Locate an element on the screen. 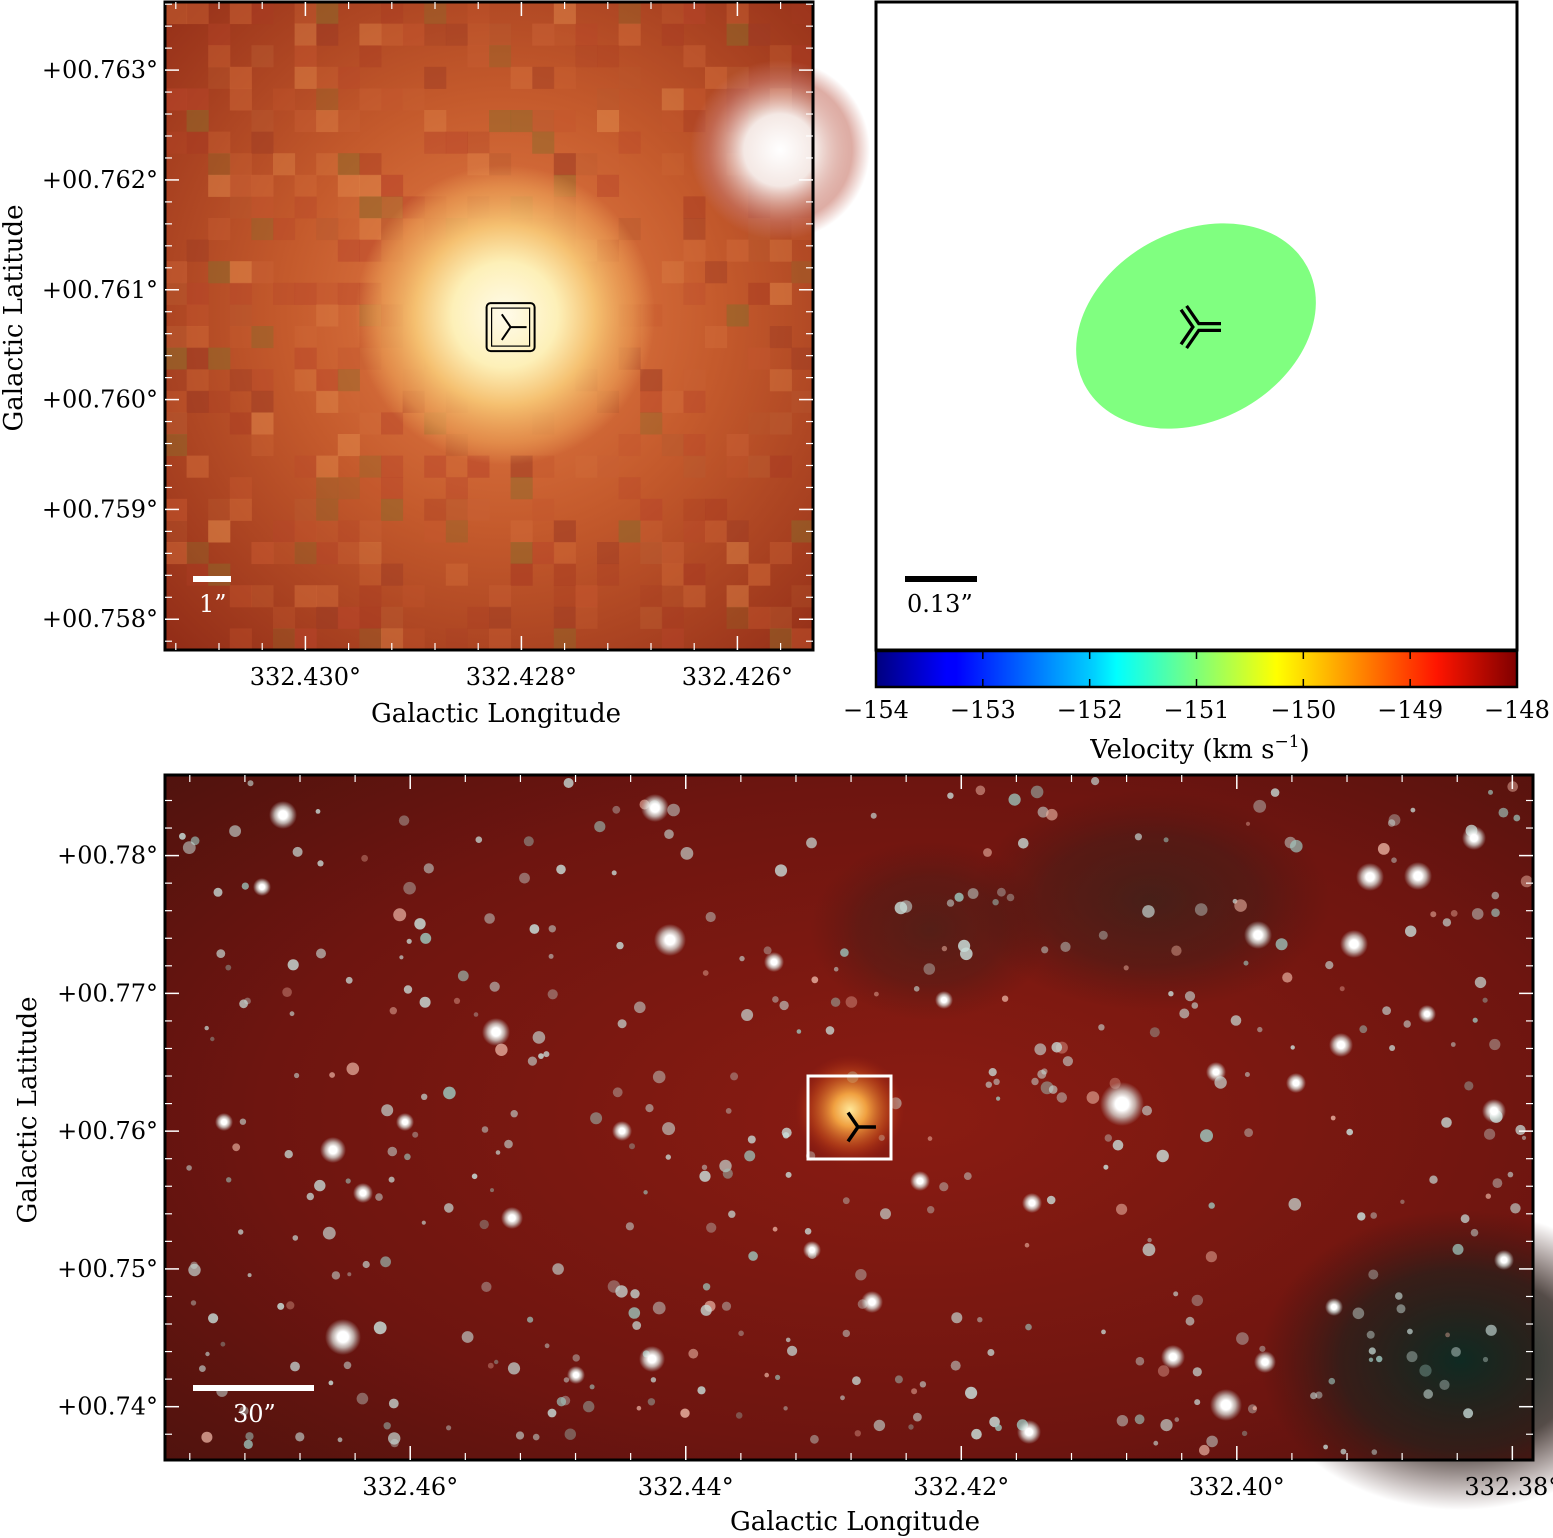  wide-field-y-tick-label: +00.74° is located at coordinates (107, 1407).